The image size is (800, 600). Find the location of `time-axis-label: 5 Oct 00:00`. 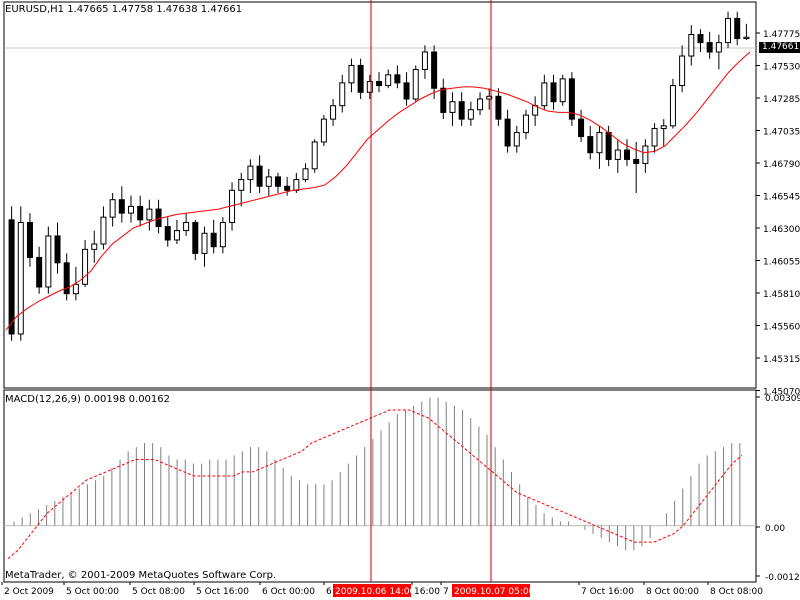

time-axis-label: 5 Oct 00:00 is located at coordinates (92, 592).